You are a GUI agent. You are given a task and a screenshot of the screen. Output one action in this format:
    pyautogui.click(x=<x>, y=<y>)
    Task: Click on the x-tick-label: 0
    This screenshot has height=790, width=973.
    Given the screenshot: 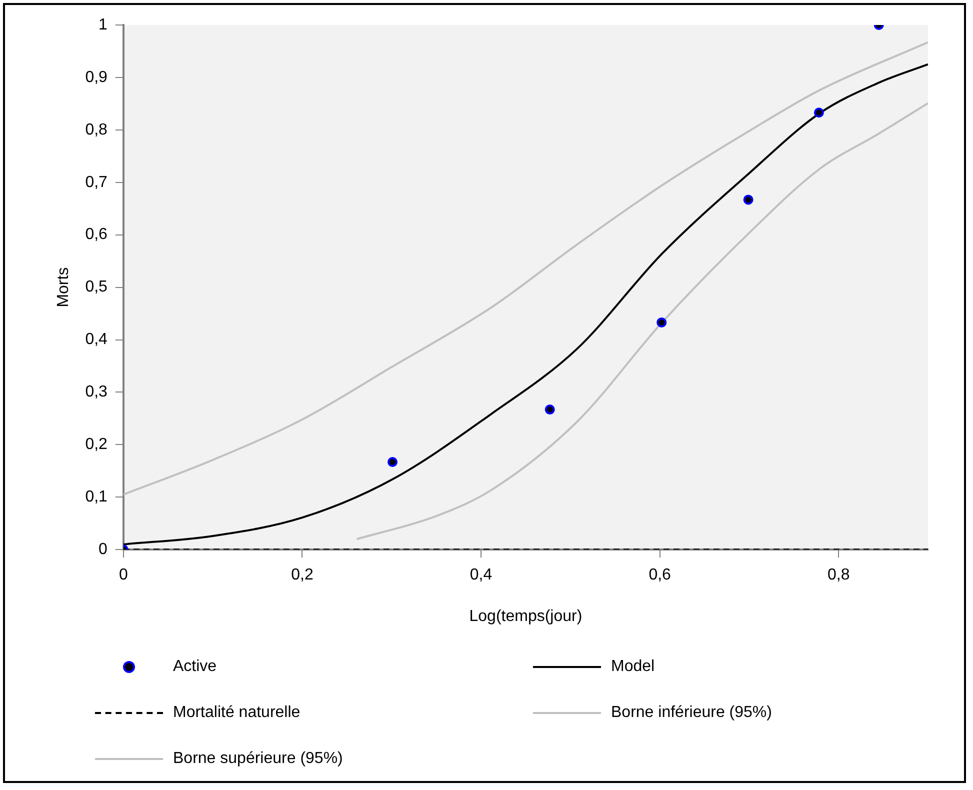 What is the action you would take?
    pyautogui.click(x=123, y=575)
    